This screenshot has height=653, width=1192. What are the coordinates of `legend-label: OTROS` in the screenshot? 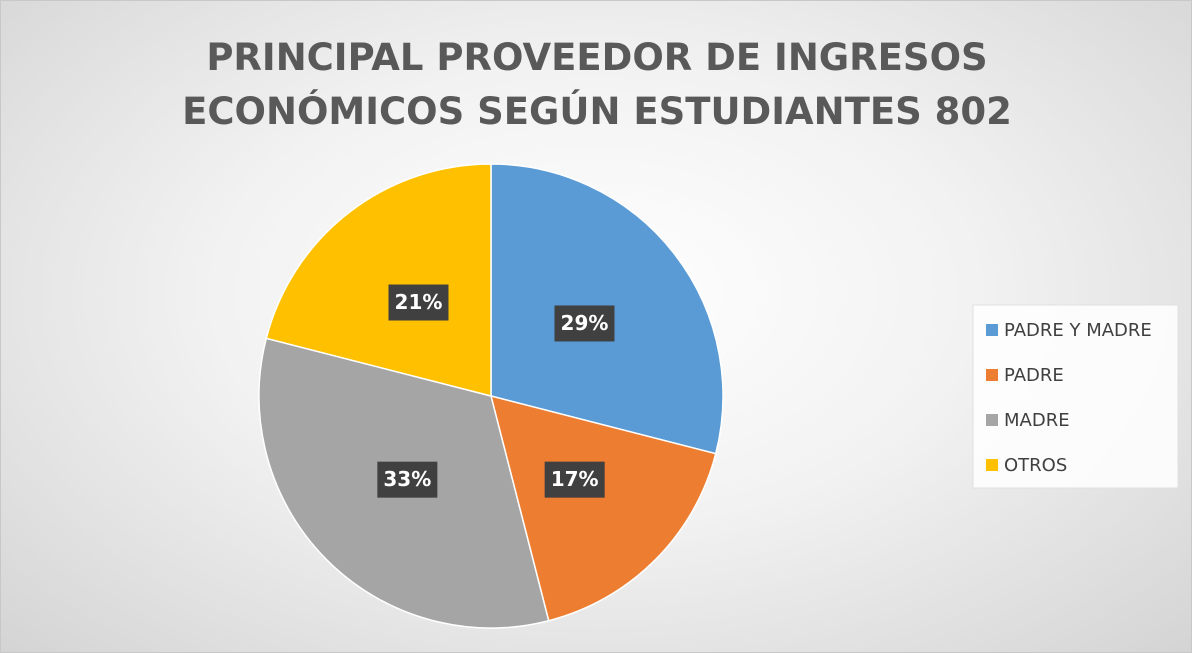 It's located at (1035, 465).